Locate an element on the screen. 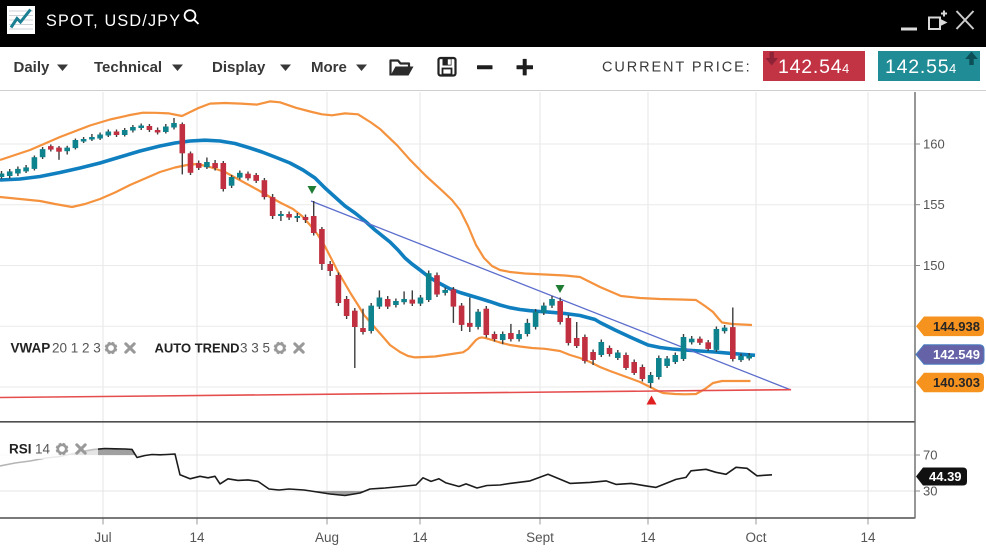 Image resolution: width=986 pixels, height=552 pixels. svg-text: SPOT, USD/JPY is located at coordinates (113, 21).